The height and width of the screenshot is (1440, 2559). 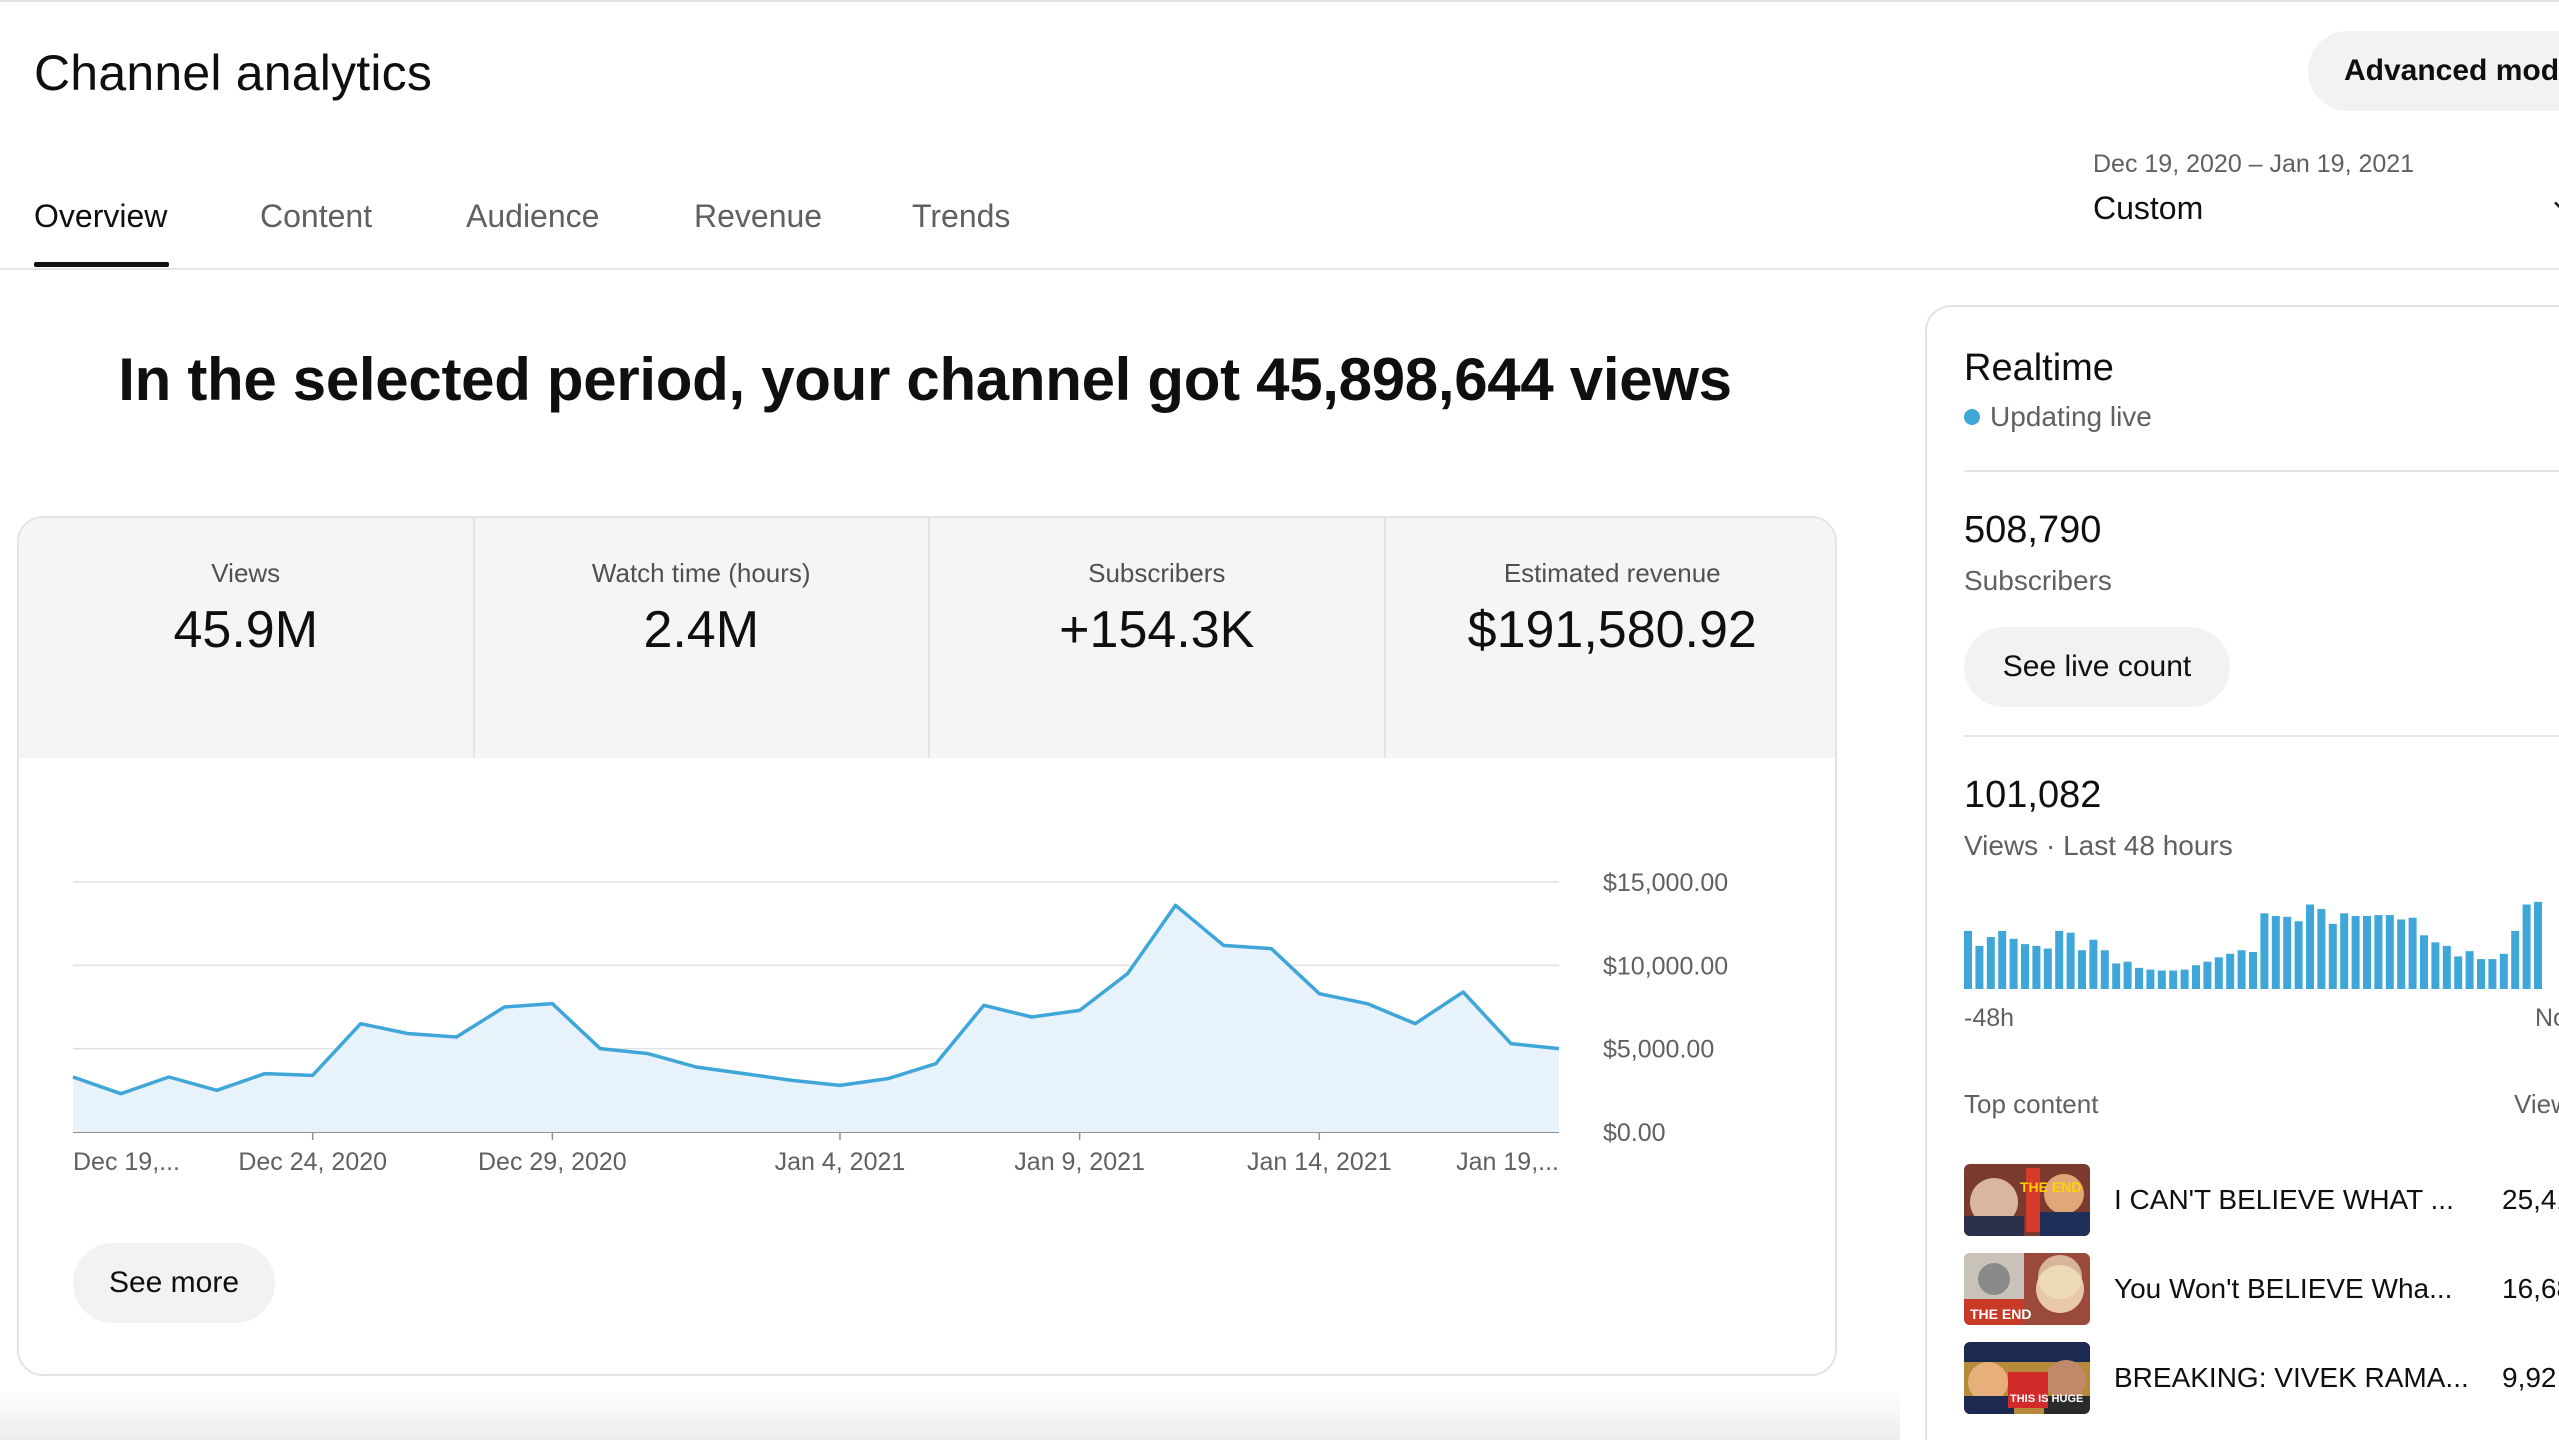 What do you see at coordinates (1665, 883) in the screenshot?
I see `y-tick-label: $15,000.00` at bounding box center [1665, 883].